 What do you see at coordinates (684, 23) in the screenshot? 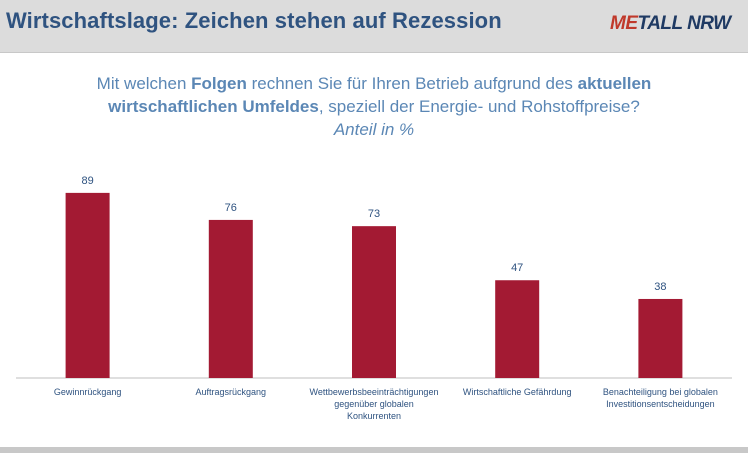
I see `logo-part2: TALL NRW` at bounding box center [684, 23].